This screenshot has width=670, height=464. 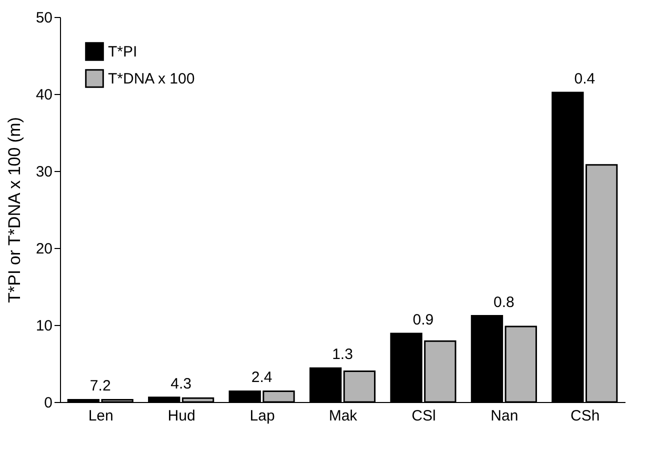 I want to click on y-tick-label: 20, so click(x=44, y=249).